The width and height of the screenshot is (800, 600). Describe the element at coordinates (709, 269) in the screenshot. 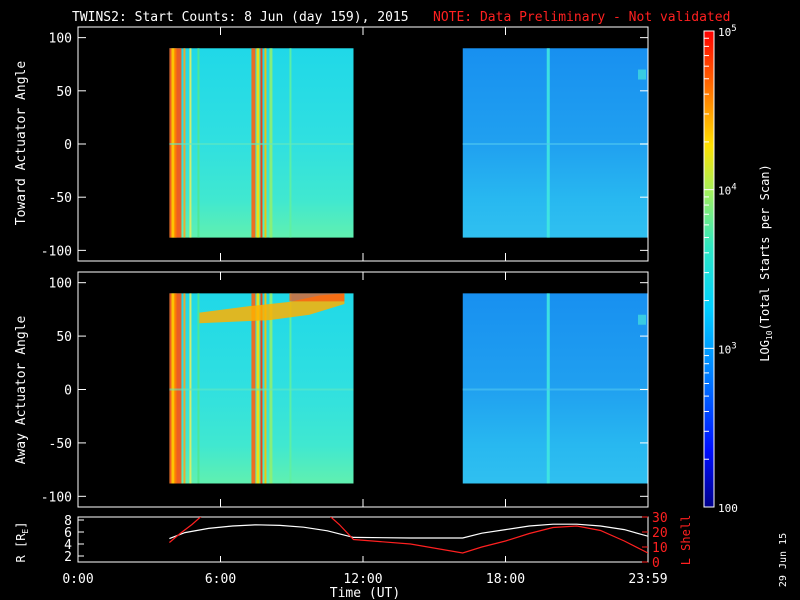

I see `colorbar-gradient` at that location.